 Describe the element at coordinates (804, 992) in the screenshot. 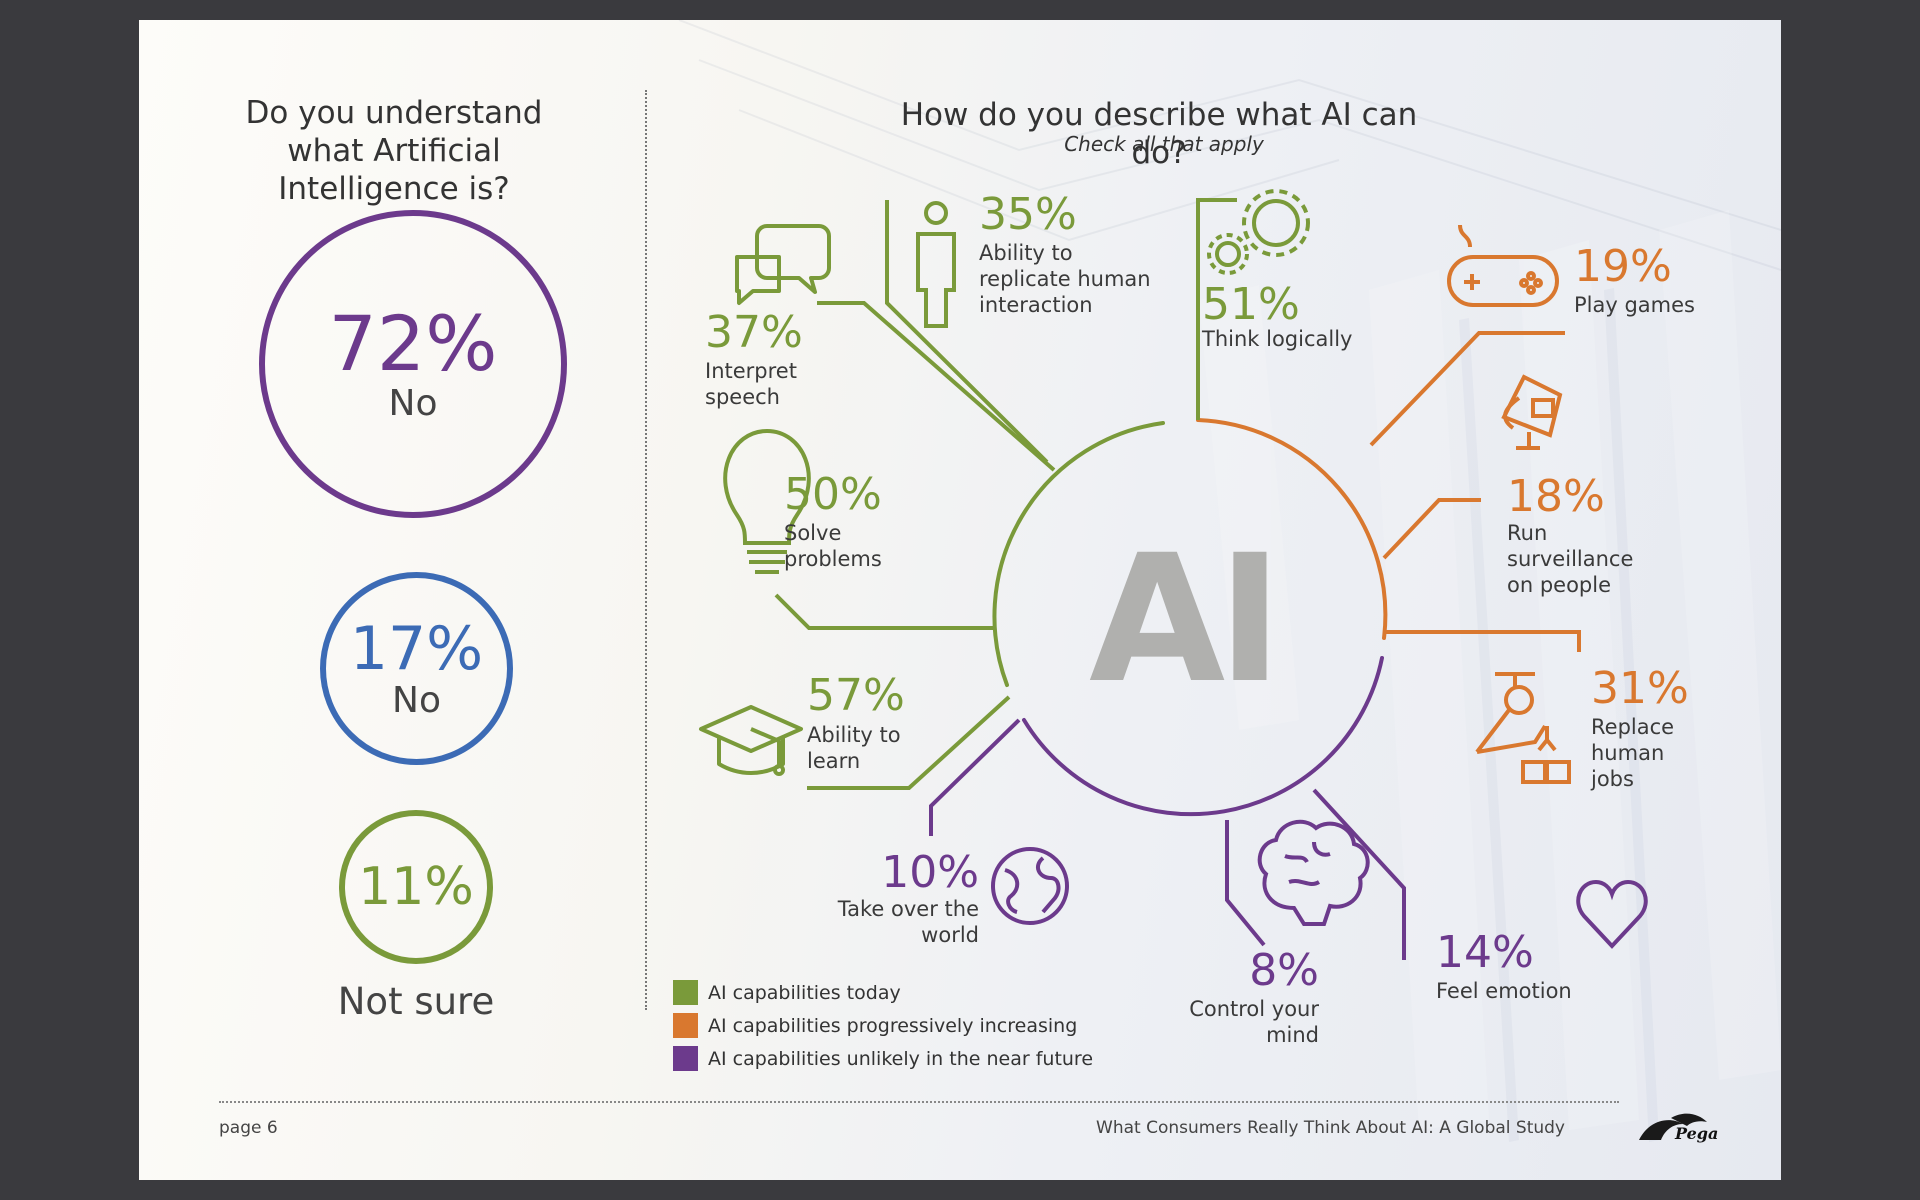

I see `legend-label-today: AI capabilities today` at that location.